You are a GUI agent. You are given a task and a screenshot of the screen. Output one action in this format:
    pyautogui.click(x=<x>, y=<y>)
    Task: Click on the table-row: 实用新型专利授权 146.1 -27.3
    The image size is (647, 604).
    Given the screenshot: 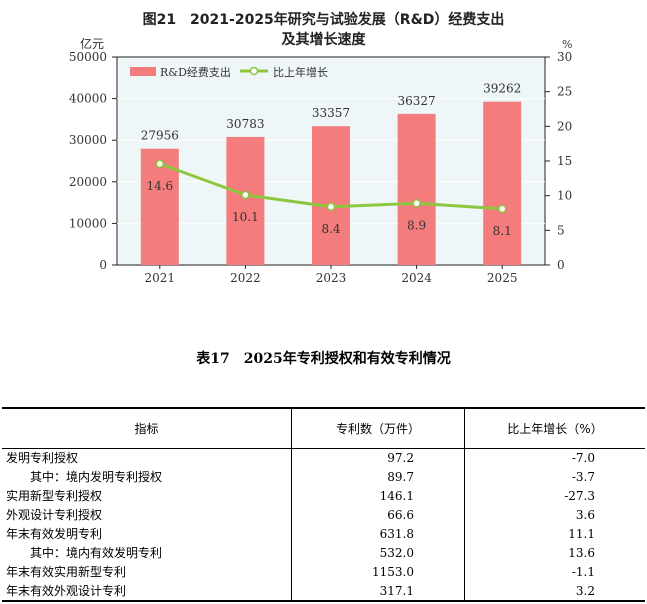 What is the action you would take?
    pyautogui.click(x=323, y=496)
    